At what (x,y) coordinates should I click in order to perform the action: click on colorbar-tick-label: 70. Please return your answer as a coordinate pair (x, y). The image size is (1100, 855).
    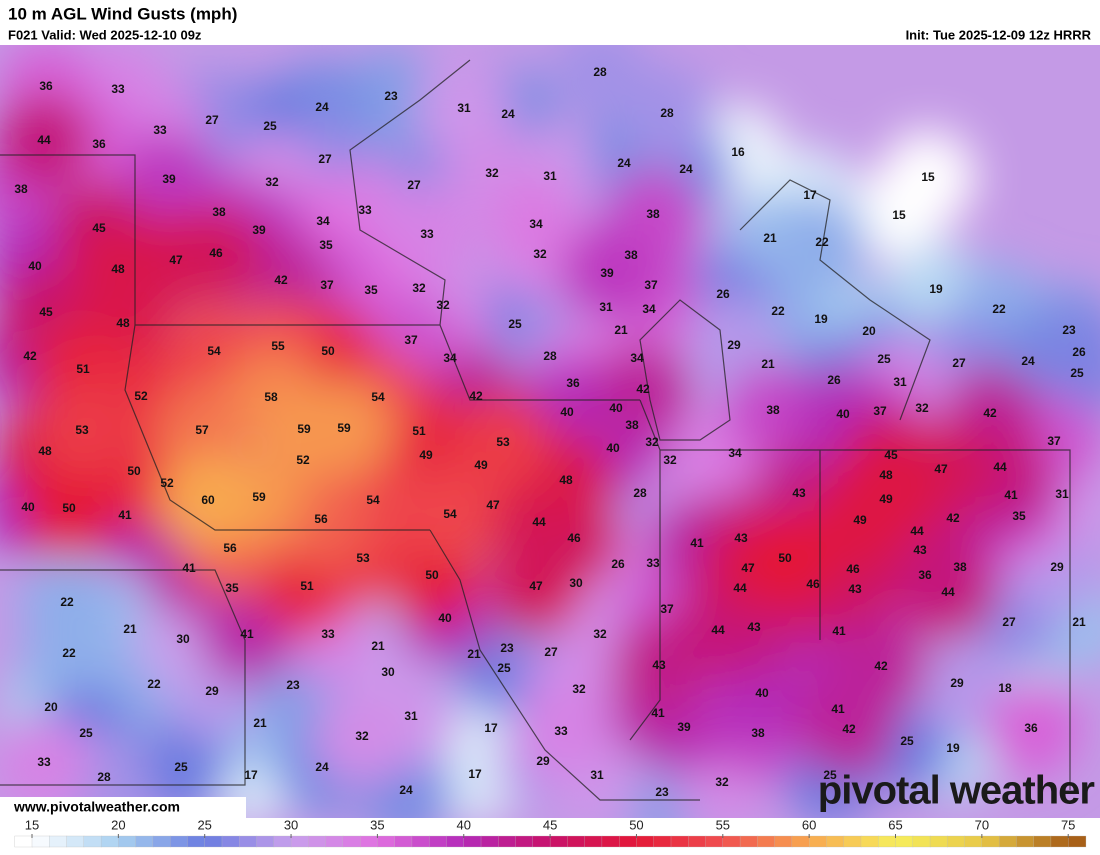
    Looking at the image, I should click on (982, 824).